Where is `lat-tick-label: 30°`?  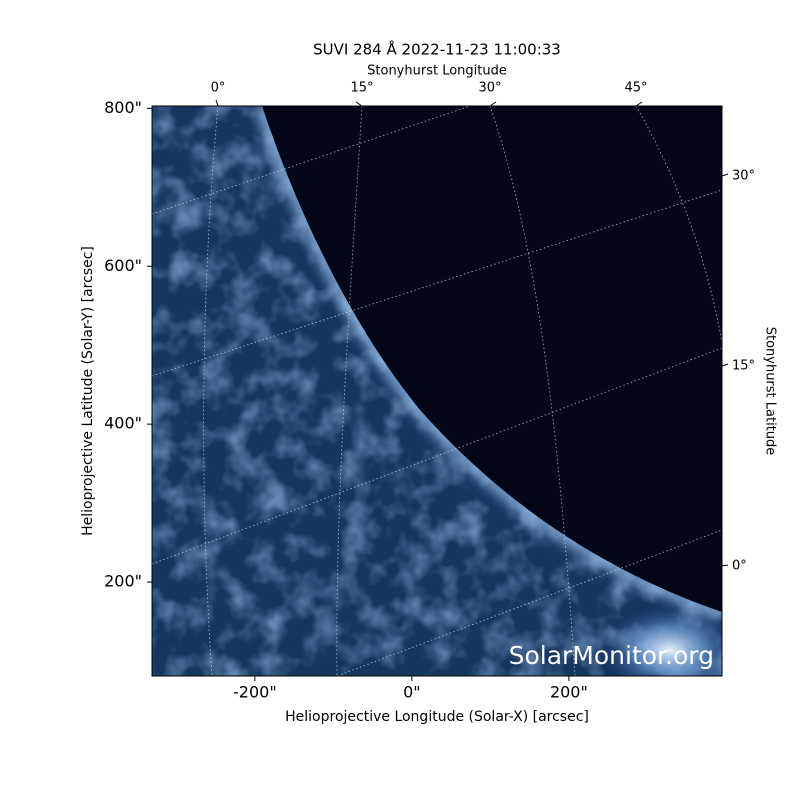 lat-tick-label: 30° is located at coordinates (743, 176).